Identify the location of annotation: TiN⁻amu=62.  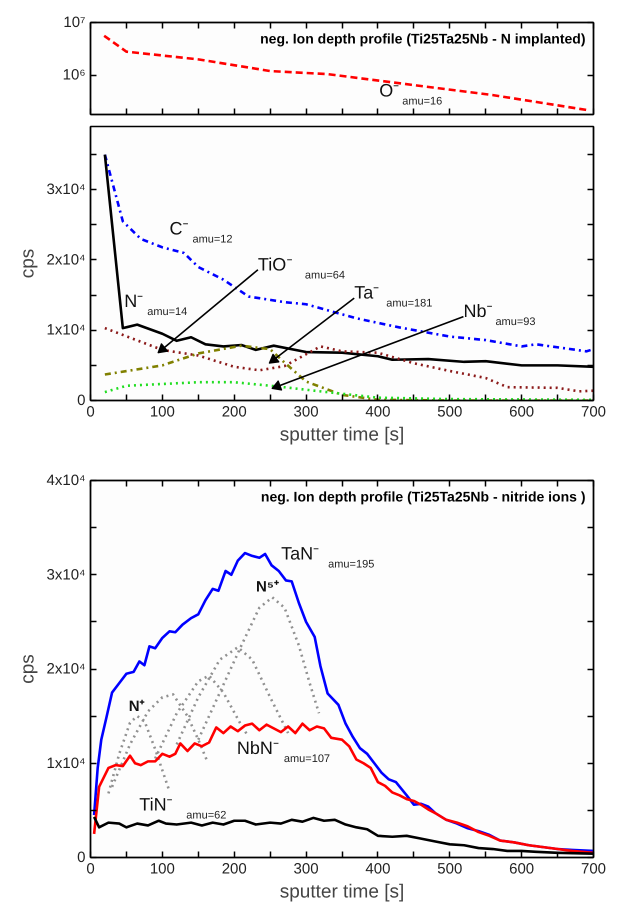
(182, 808).